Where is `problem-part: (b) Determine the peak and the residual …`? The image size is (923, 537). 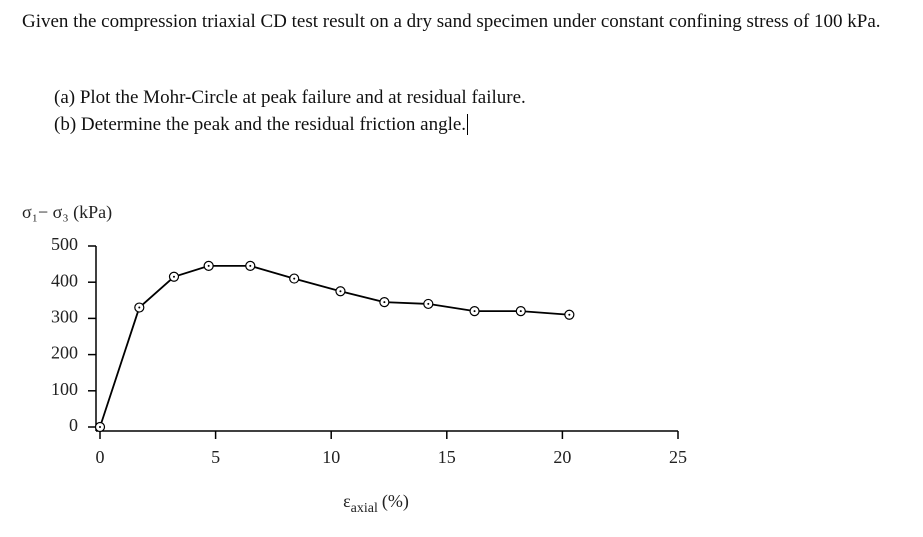 problem-part: (b) Determine the peak and the residual … is located at coordinates (261, 124).